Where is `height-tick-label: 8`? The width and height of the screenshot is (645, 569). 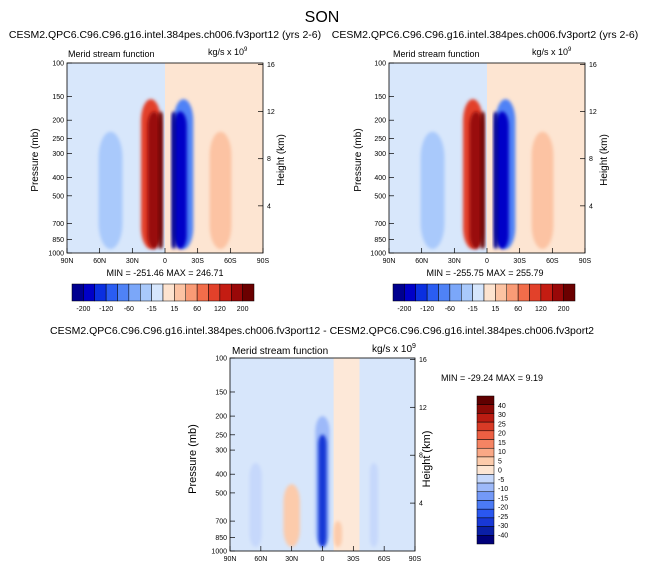 height-tick-label: 8 is located at coordinates (421, 456).